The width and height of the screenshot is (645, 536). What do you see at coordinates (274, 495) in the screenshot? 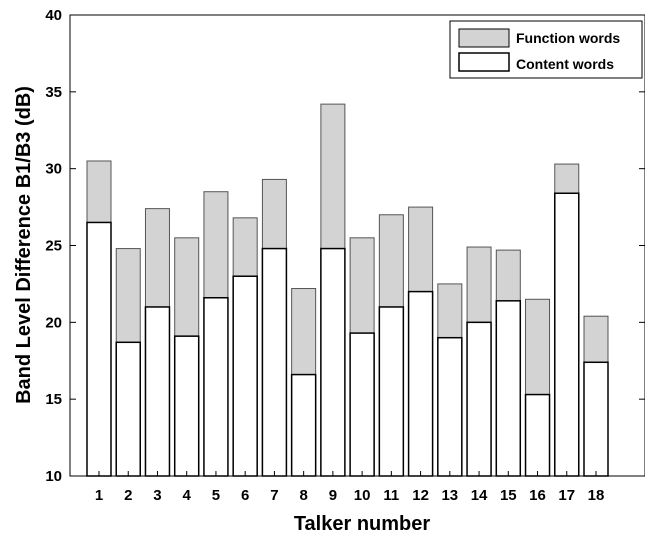
I see `x-tick-label: 7` at bounding box center [274, 495].